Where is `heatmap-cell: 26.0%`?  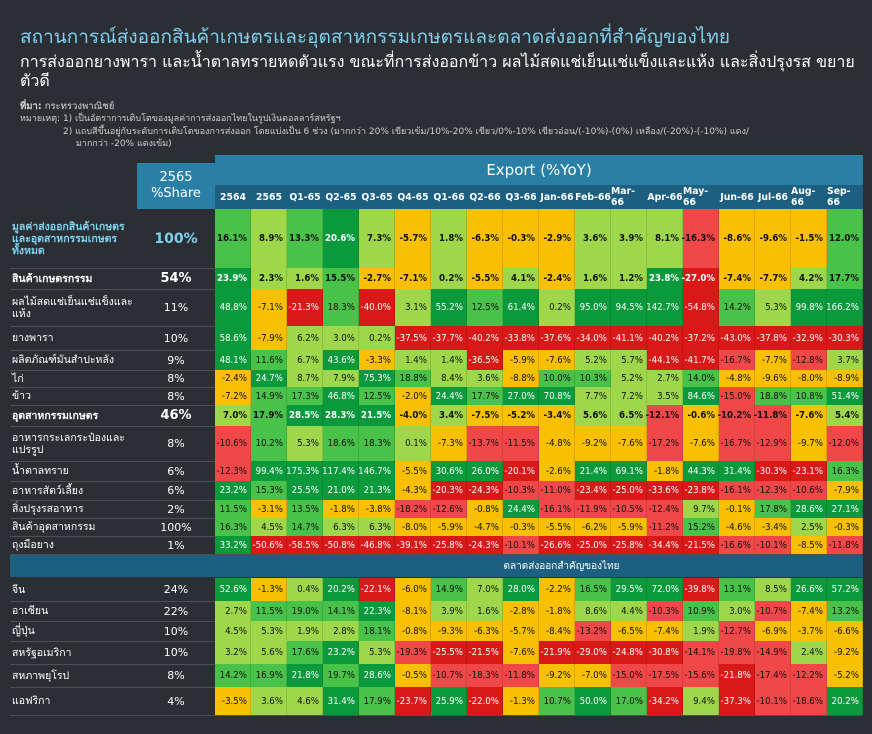
heatmap-cell: 26.0% is located at coordinates (485, 471).